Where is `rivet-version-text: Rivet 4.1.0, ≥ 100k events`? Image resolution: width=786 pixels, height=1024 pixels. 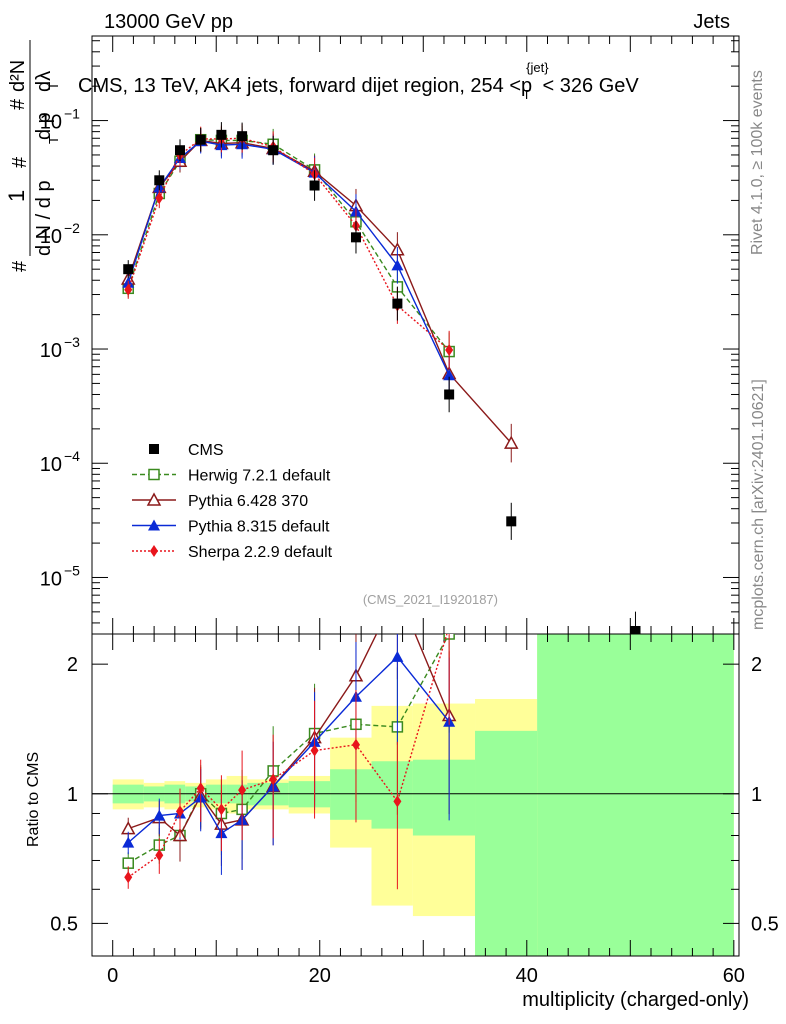
rivet-version-text: Rivet 4.1.0, ≥ 100k events is located at coordinates (757, 162).